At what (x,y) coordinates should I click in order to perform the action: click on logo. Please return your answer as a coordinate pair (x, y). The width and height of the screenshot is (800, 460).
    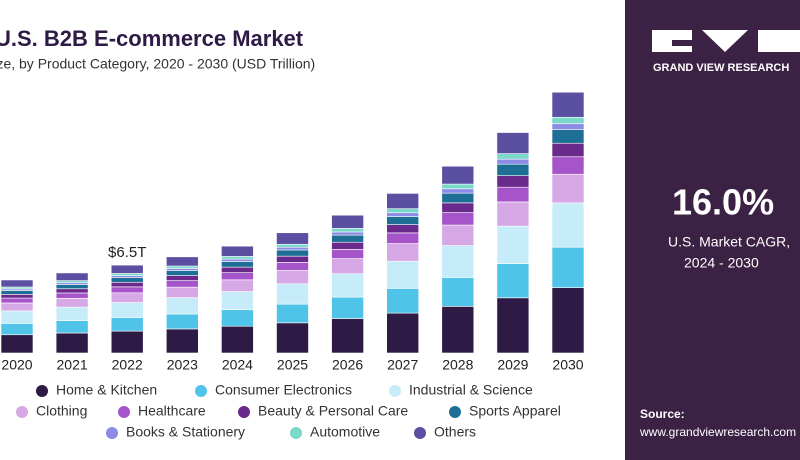
    Looking at the image, I should click on (726, 41).